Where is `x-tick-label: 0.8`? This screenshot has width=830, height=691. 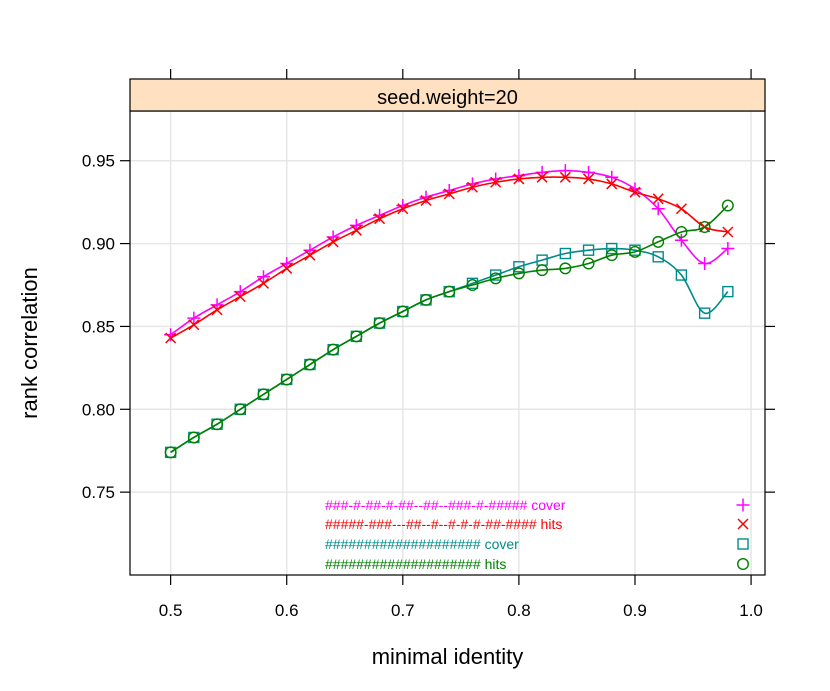 x-tick-label: 0.8 is located at coordinates (519, 610).